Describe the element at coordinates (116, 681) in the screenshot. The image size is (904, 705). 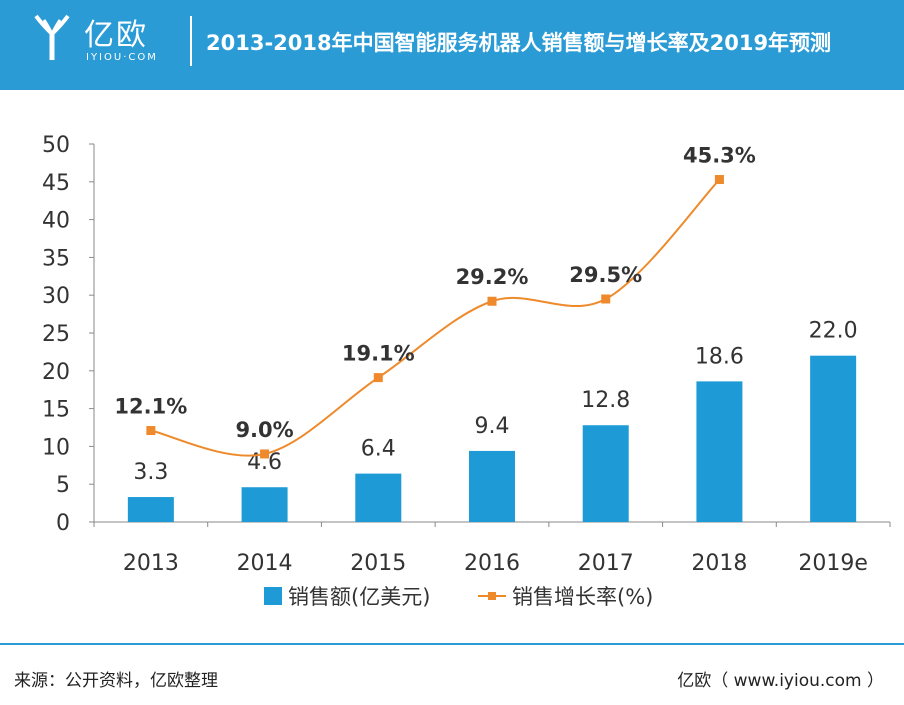
I see `source-note: 来源：公开资料，亿欧整理` at that location.